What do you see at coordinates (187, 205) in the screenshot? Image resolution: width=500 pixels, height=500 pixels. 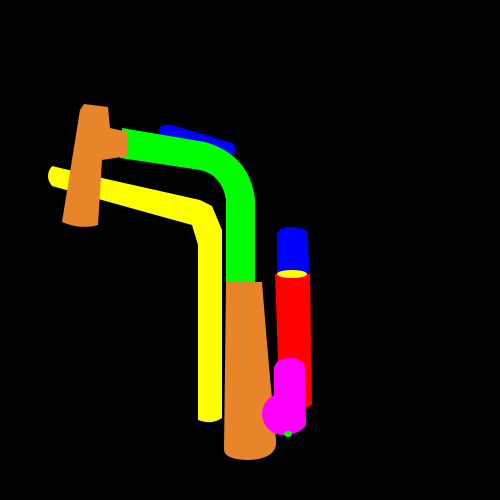 I see `arm-upper` at bounding box center [187, 205].